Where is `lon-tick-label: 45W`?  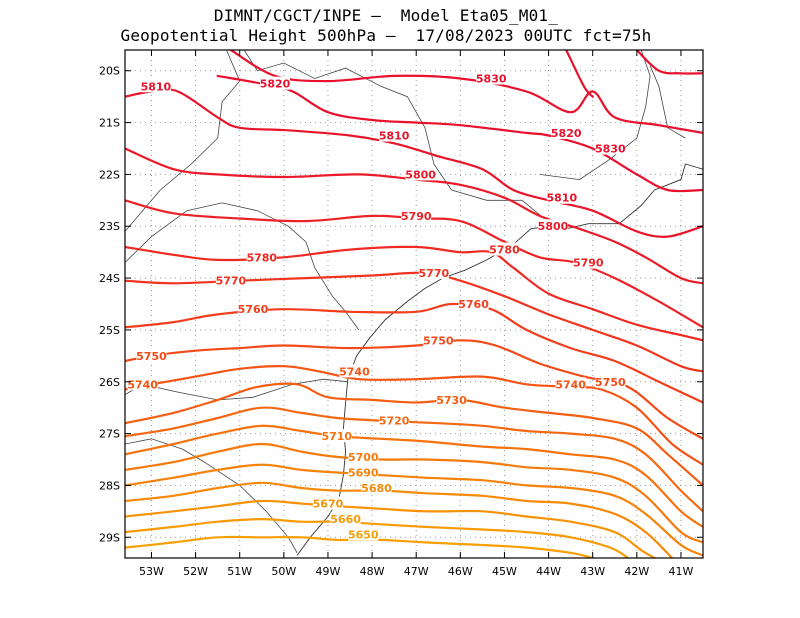 lon-tick-label: 45W is located at coordinates (504, 571).